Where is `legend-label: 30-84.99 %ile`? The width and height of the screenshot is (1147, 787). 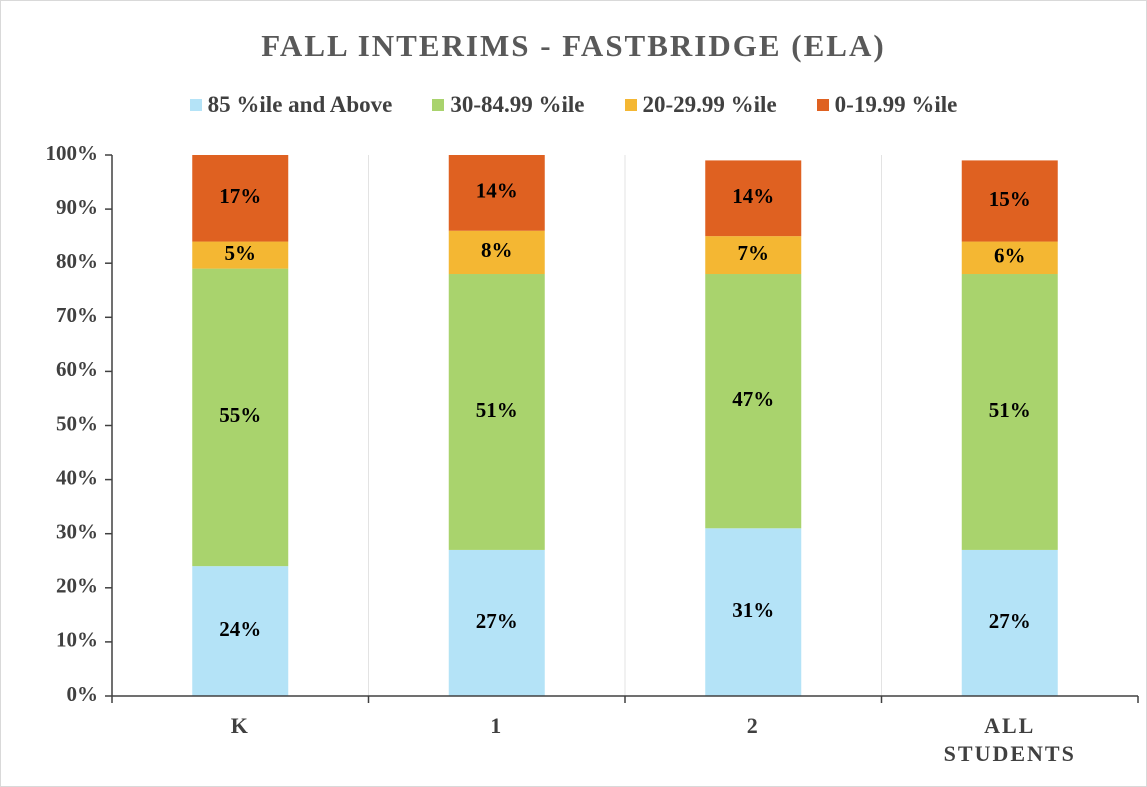 legend-label: 30-84.99 %ile is located at coordinates (517, 104).